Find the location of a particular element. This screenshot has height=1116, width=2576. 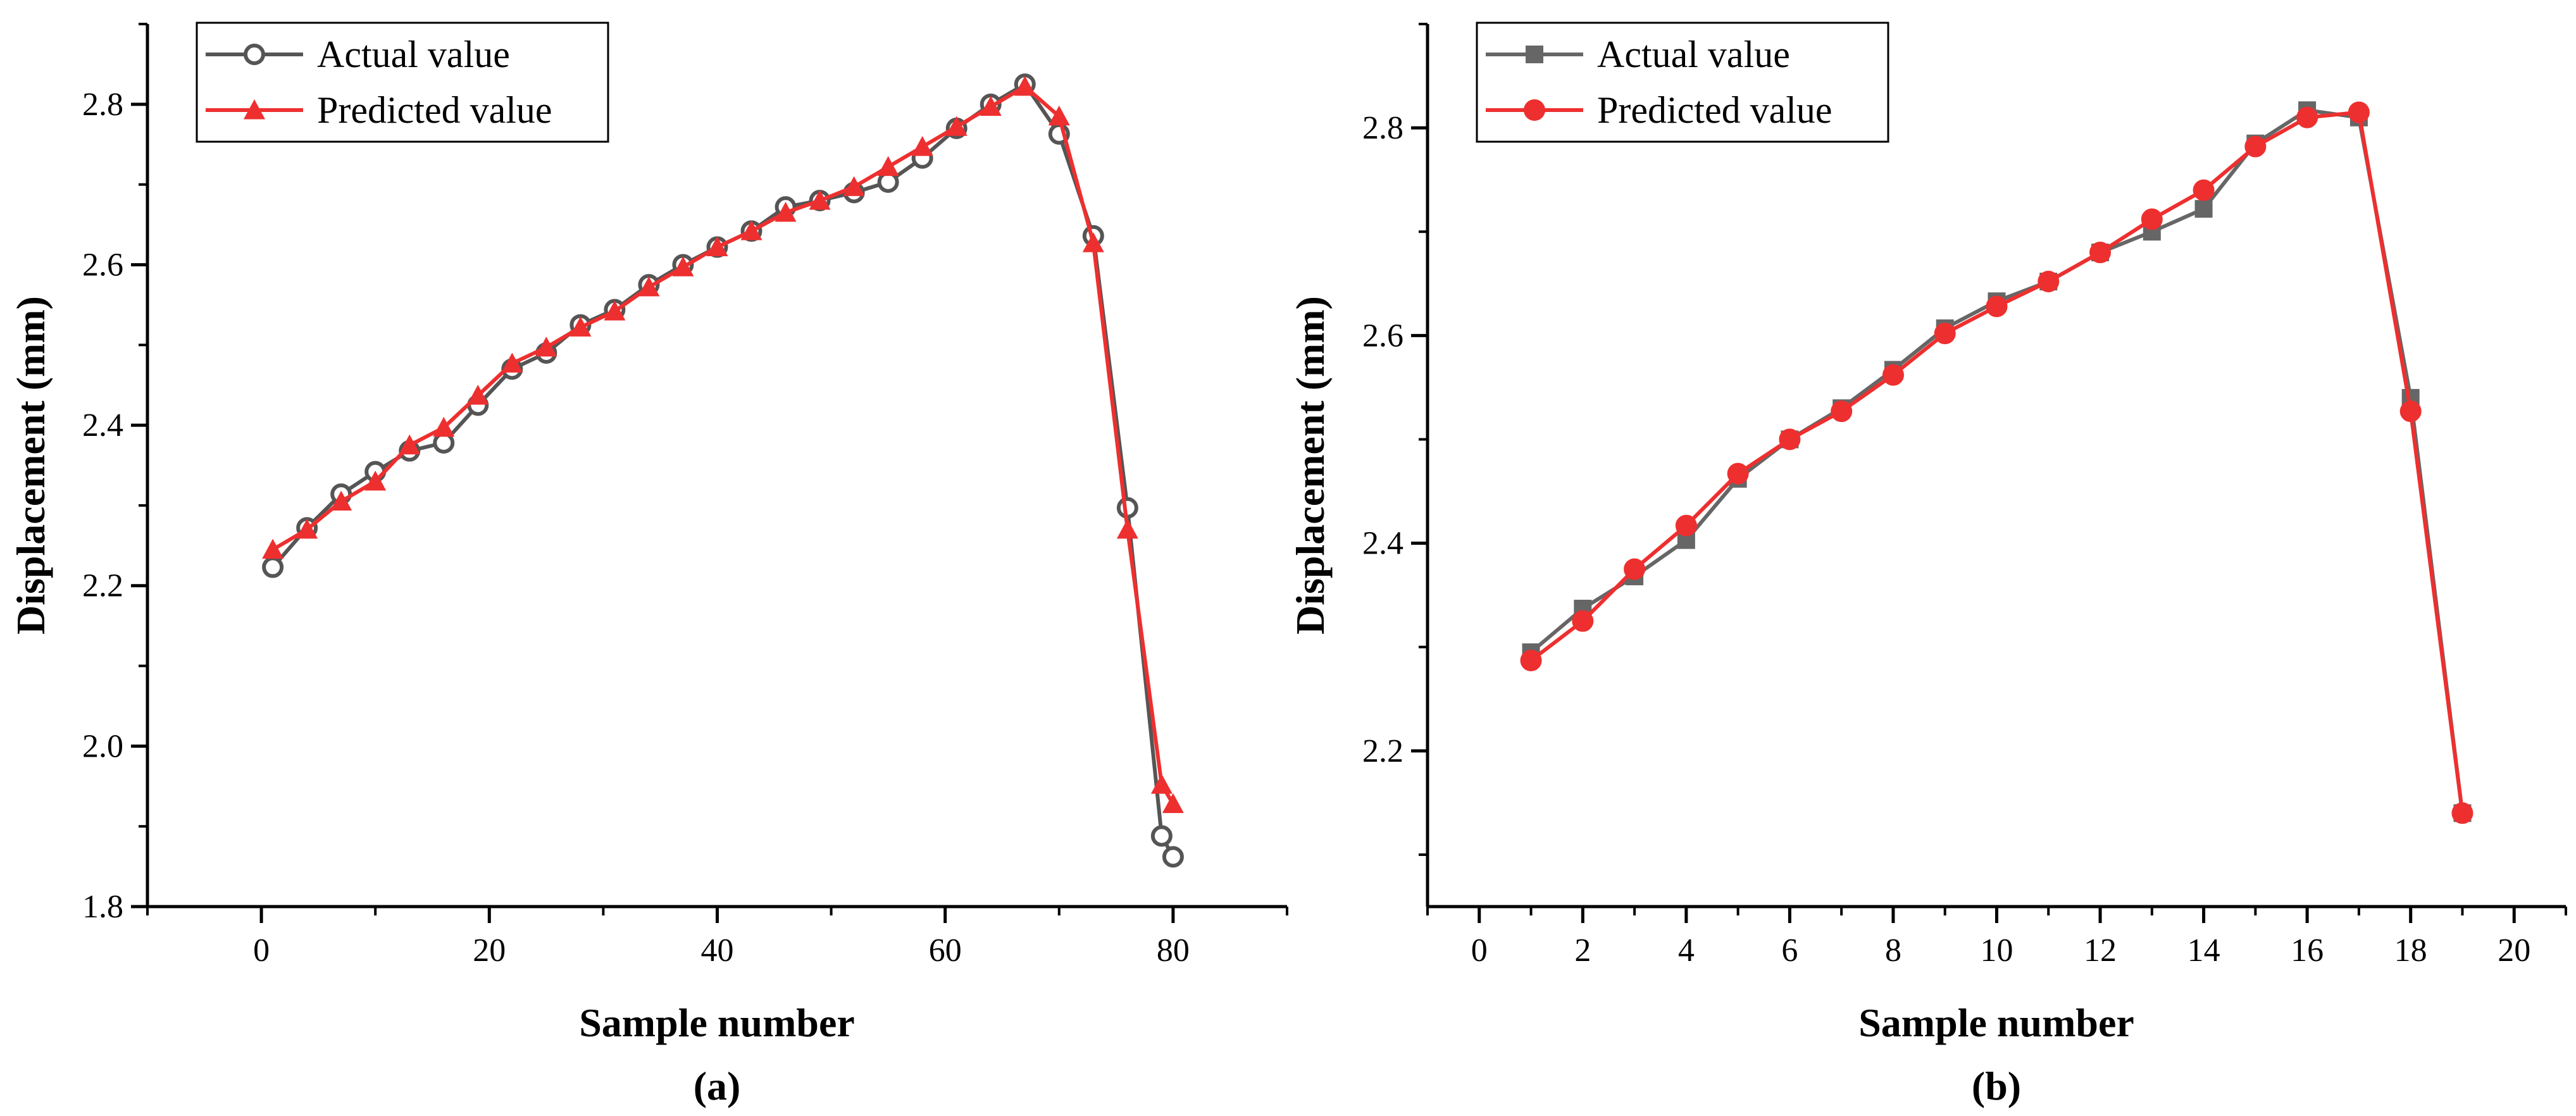

chart-b-y-tick-label: 2.6 is located at coordinates (1383, 336).